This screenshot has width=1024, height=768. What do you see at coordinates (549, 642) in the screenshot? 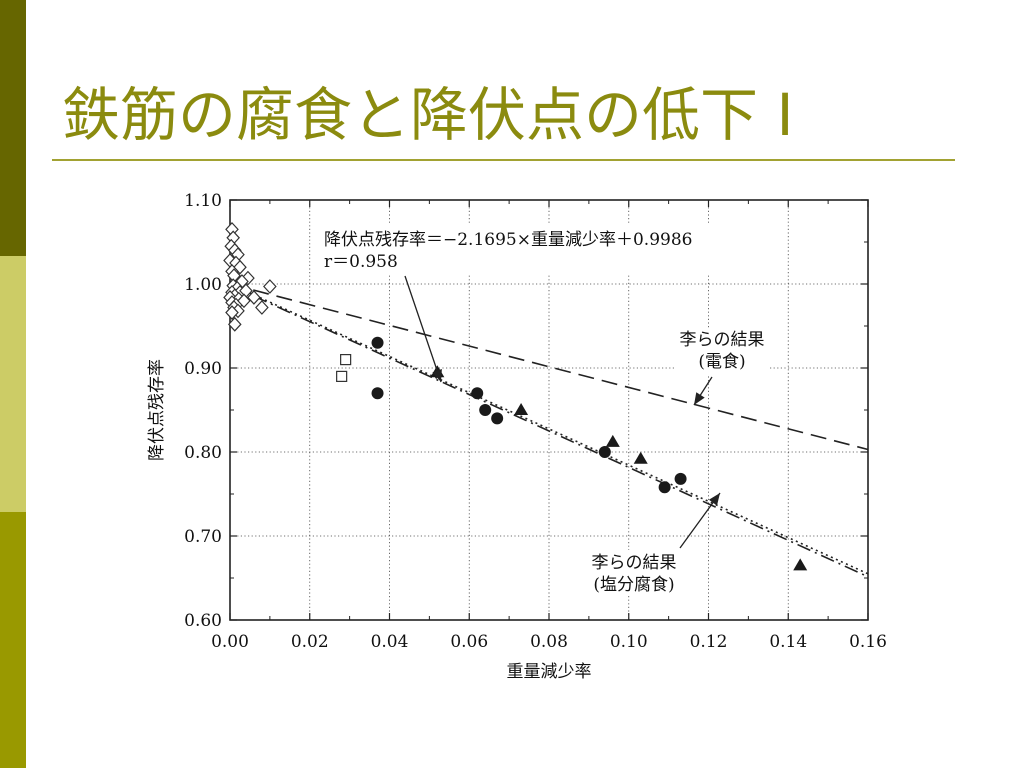
I see `x-tick-label: 0.08` at bounding box center [549, 642].